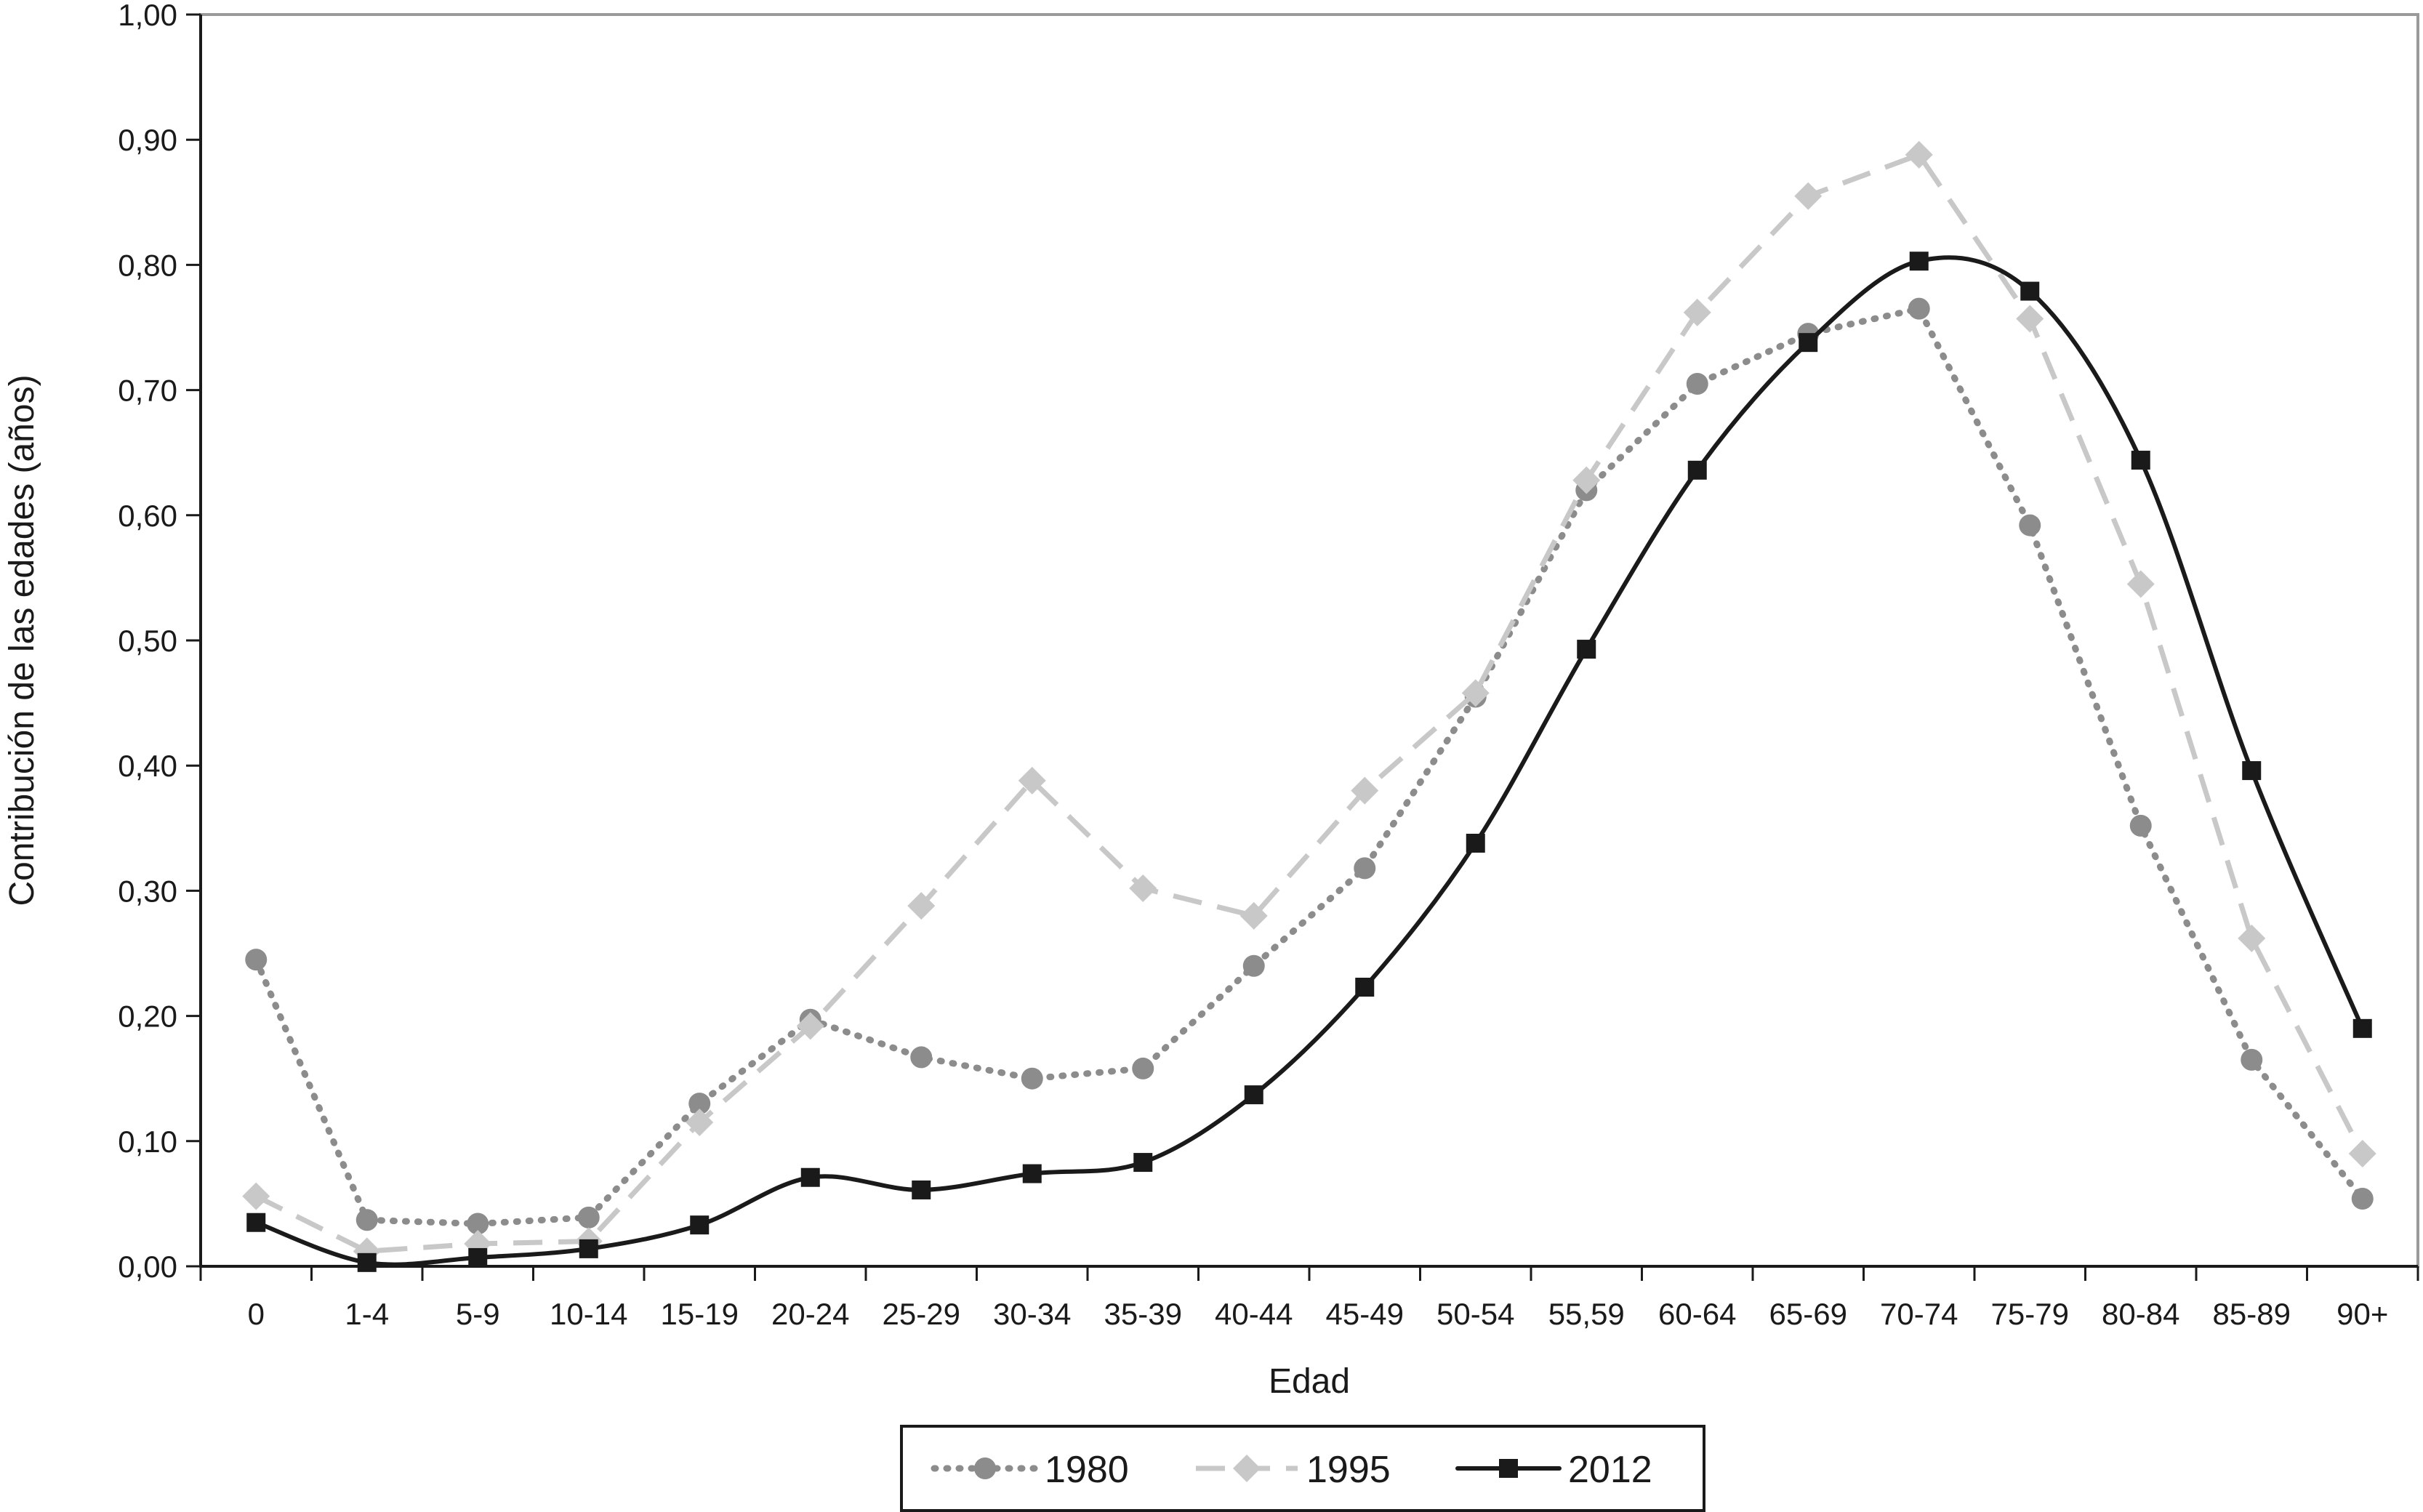 This screenshot has height=1512, width=2423. What do you see at coordinates (147, 641) in the screenshot?
I see `y-tick-label: 0,50` at bounding box center [147, 641].